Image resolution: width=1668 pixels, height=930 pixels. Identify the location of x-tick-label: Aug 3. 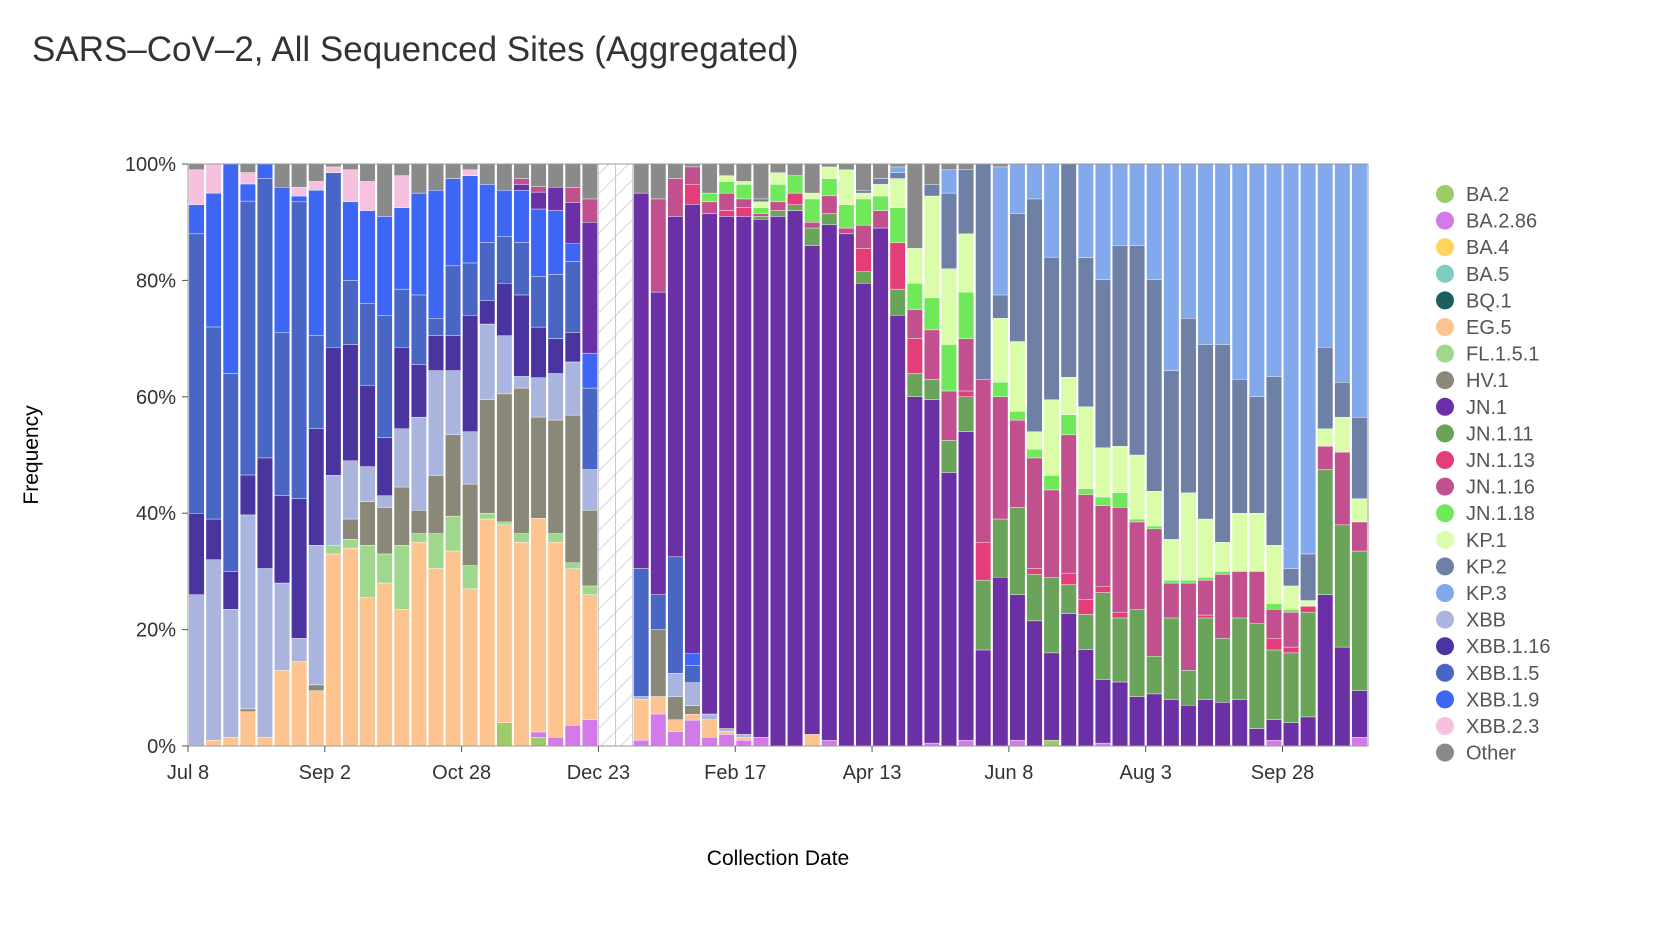
(1146, 773).